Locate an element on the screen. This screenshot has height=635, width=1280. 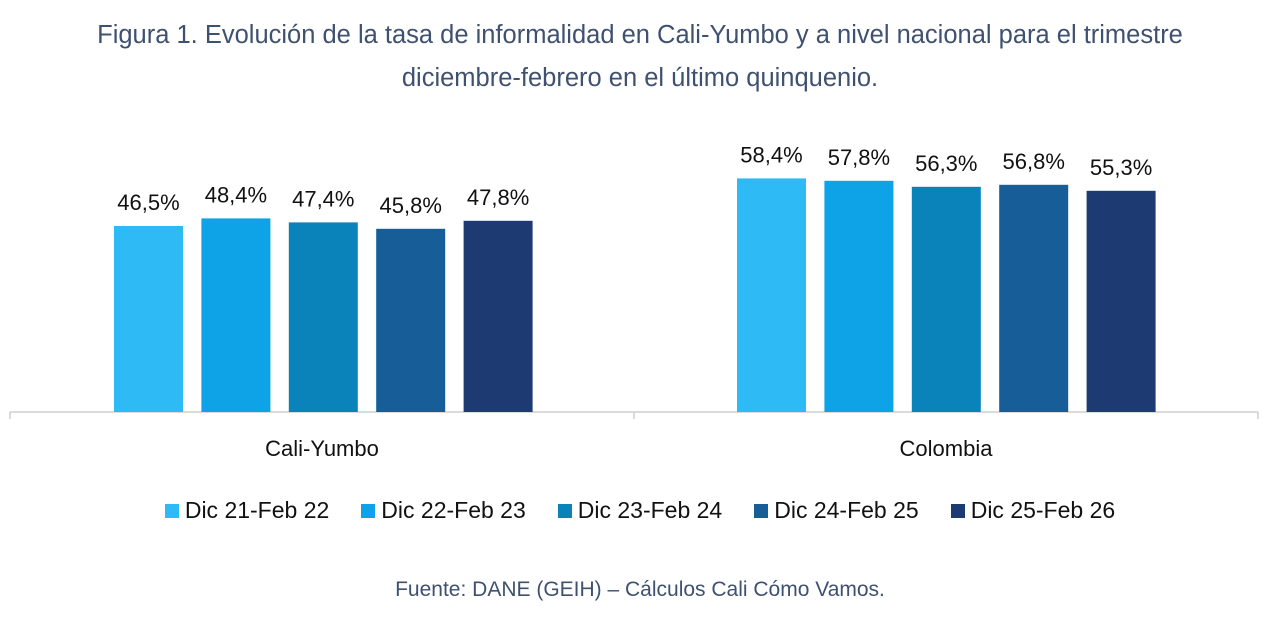
legend-item: Dic 21-Feb 22 is located at coordinates (247, 510).